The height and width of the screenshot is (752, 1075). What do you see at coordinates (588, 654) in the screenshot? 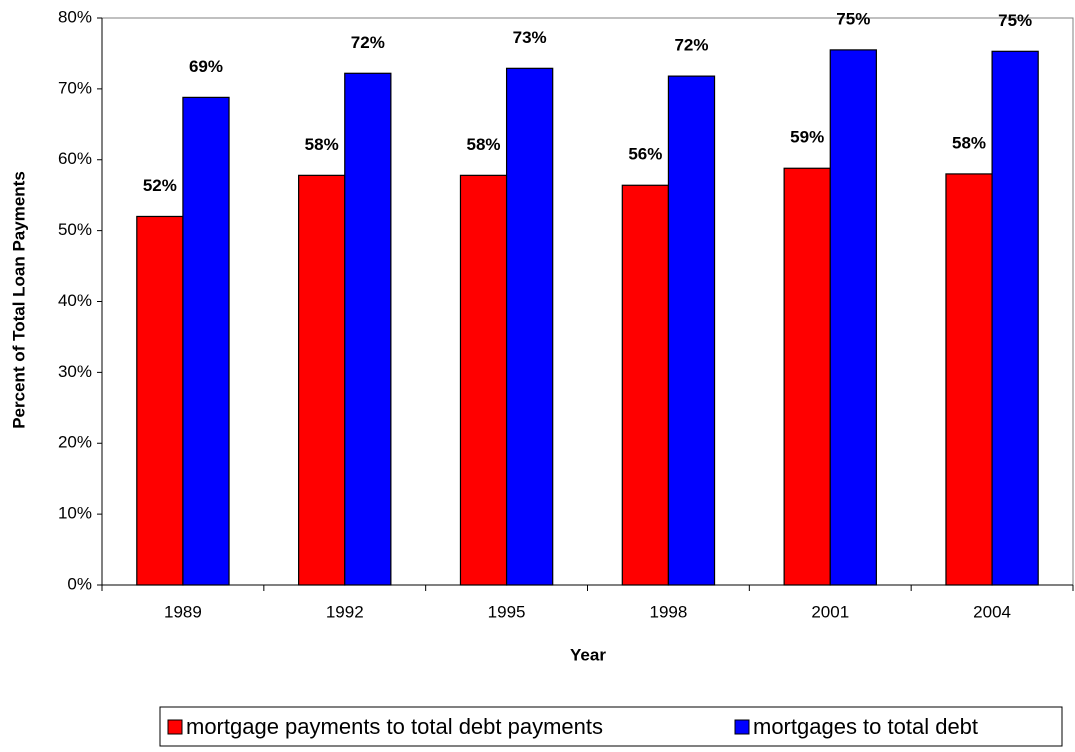
I see `x-axis-label: Year` at bounding box center [588, 654].